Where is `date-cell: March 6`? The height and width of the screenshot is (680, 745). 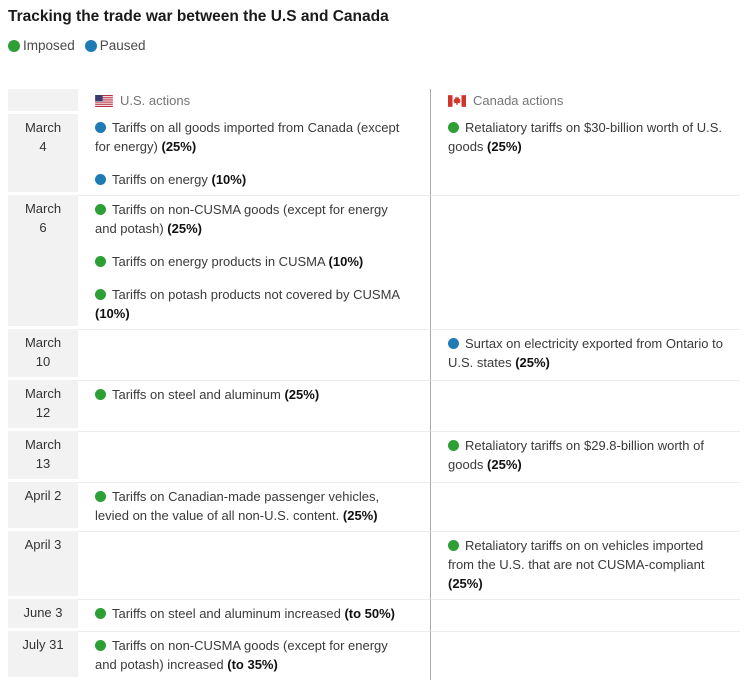
date-cell: March 6 is located at coordinates (43, 262).